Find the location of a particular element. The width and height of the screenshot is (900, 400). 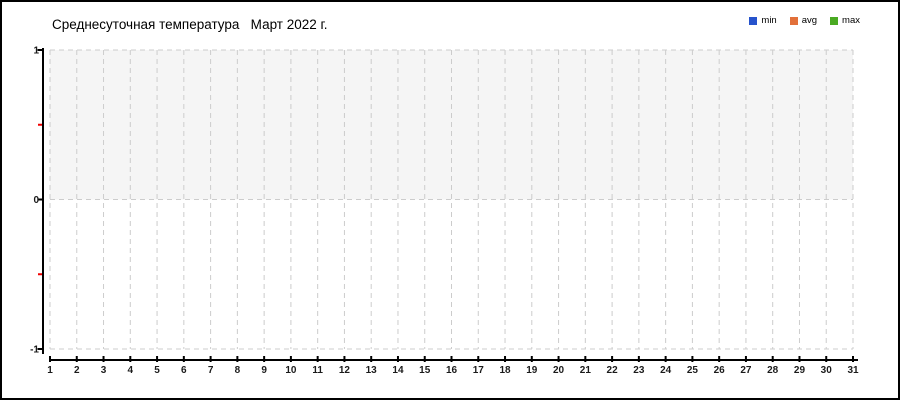

x-tick-label: 22 is located at coordinates (613, 370).